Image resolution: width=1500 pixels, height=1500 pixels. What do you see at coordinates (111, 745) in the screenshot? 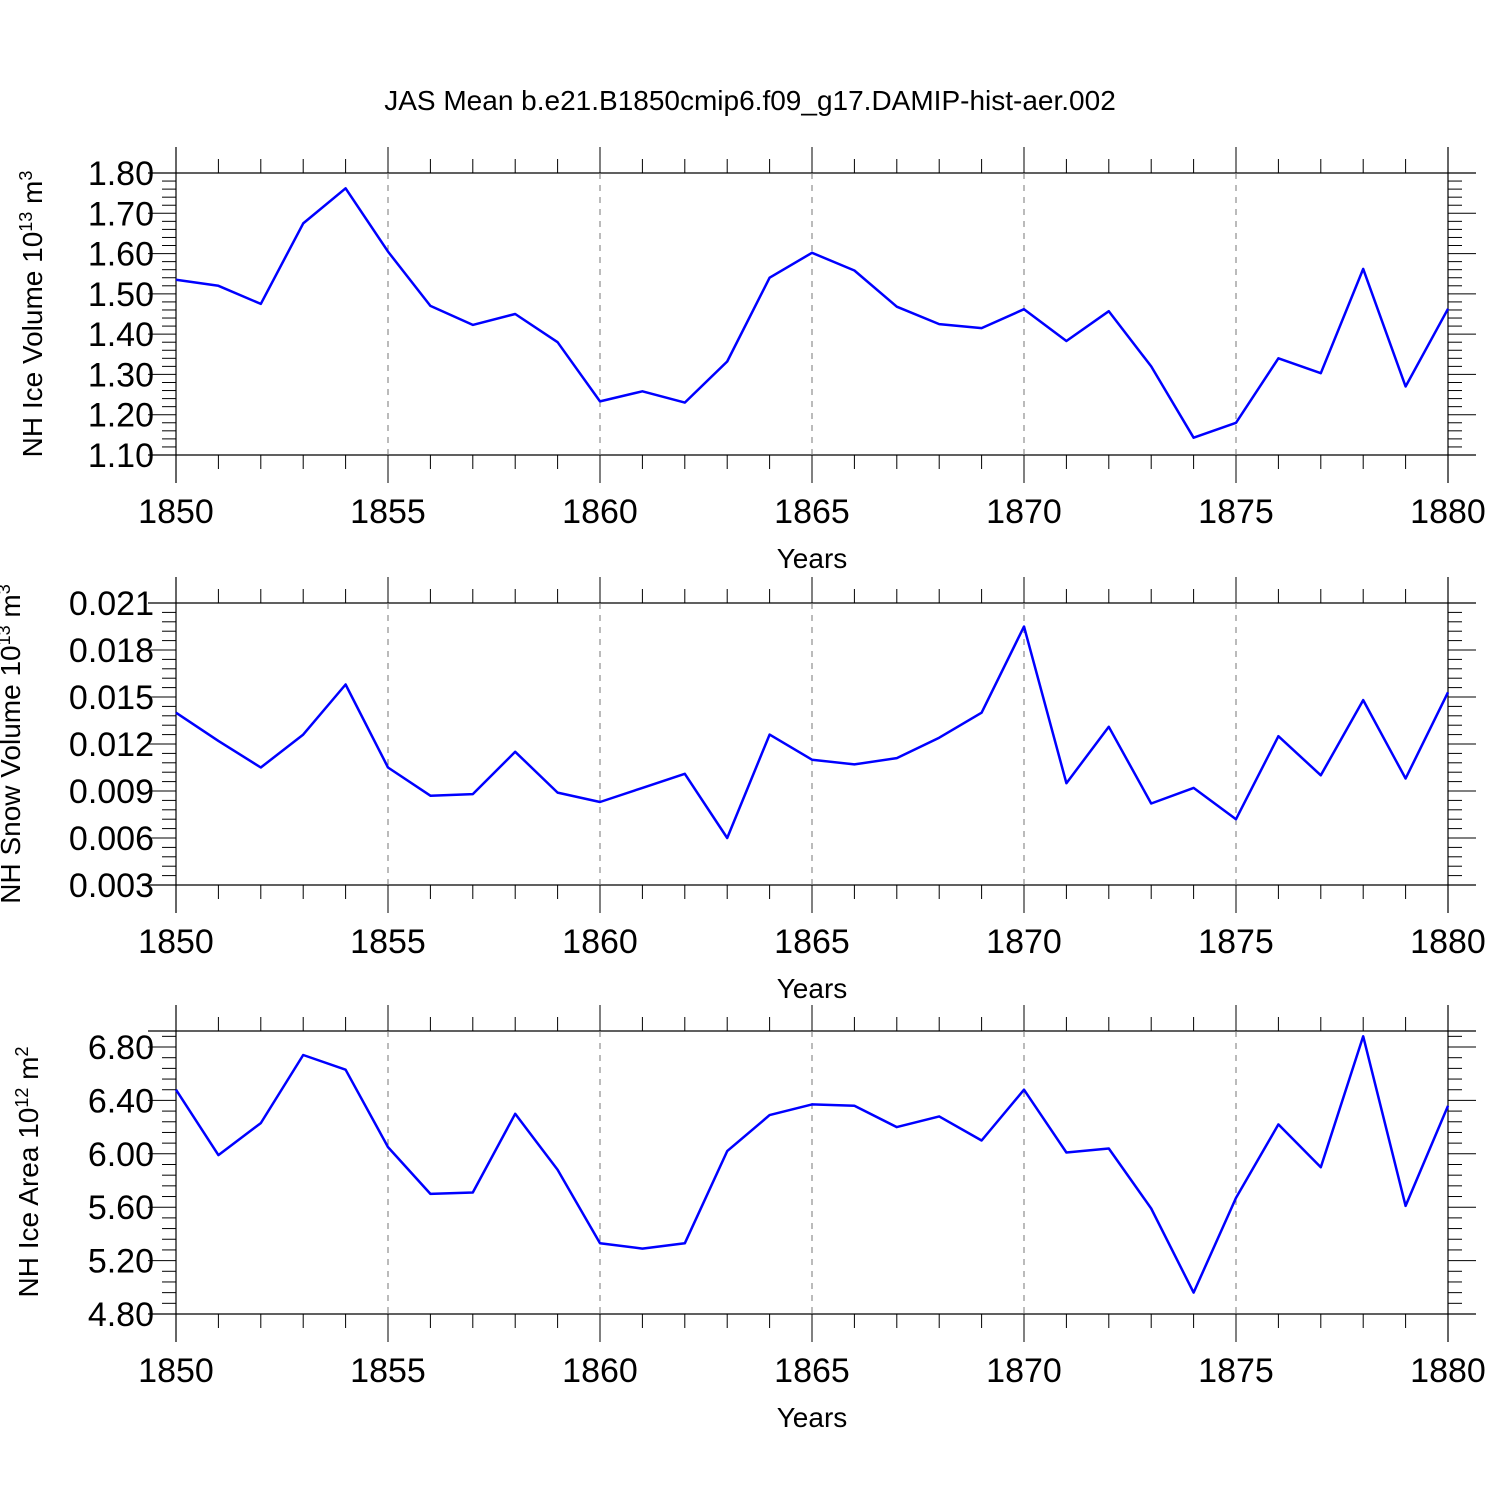
I see `y-tick-label: 0.012` at bounding box center [111, 745].